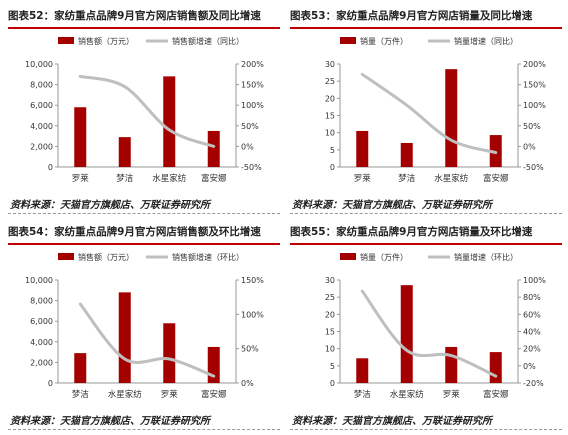 The width and height of the screenshot is (568, 435). Describe the element at coordinates (208, 257) in the screenshot. I see `legend-label-line: 销售额增速（环比）` at that location.